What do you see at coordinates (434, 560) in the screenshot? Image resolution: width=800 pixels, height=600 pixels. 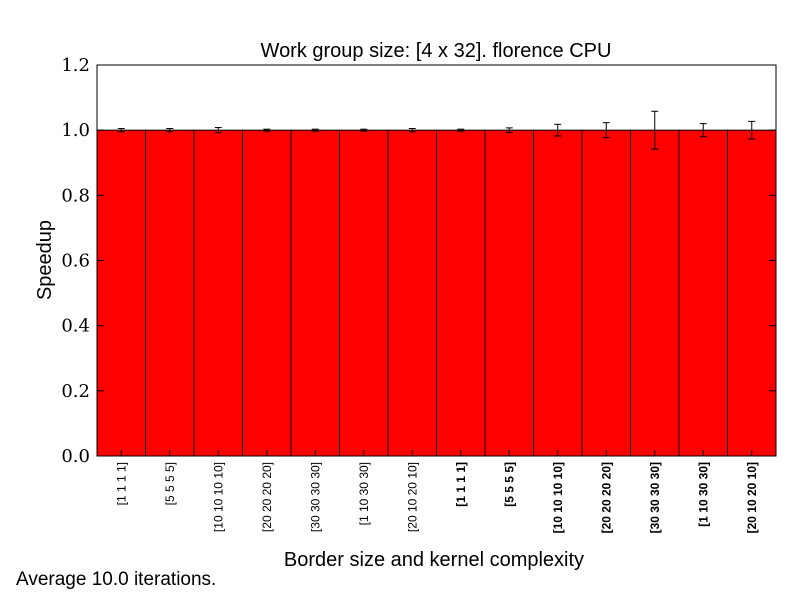 I see `x-axis-label: Border size and kernel complexity` at bounding box center [434, 560].